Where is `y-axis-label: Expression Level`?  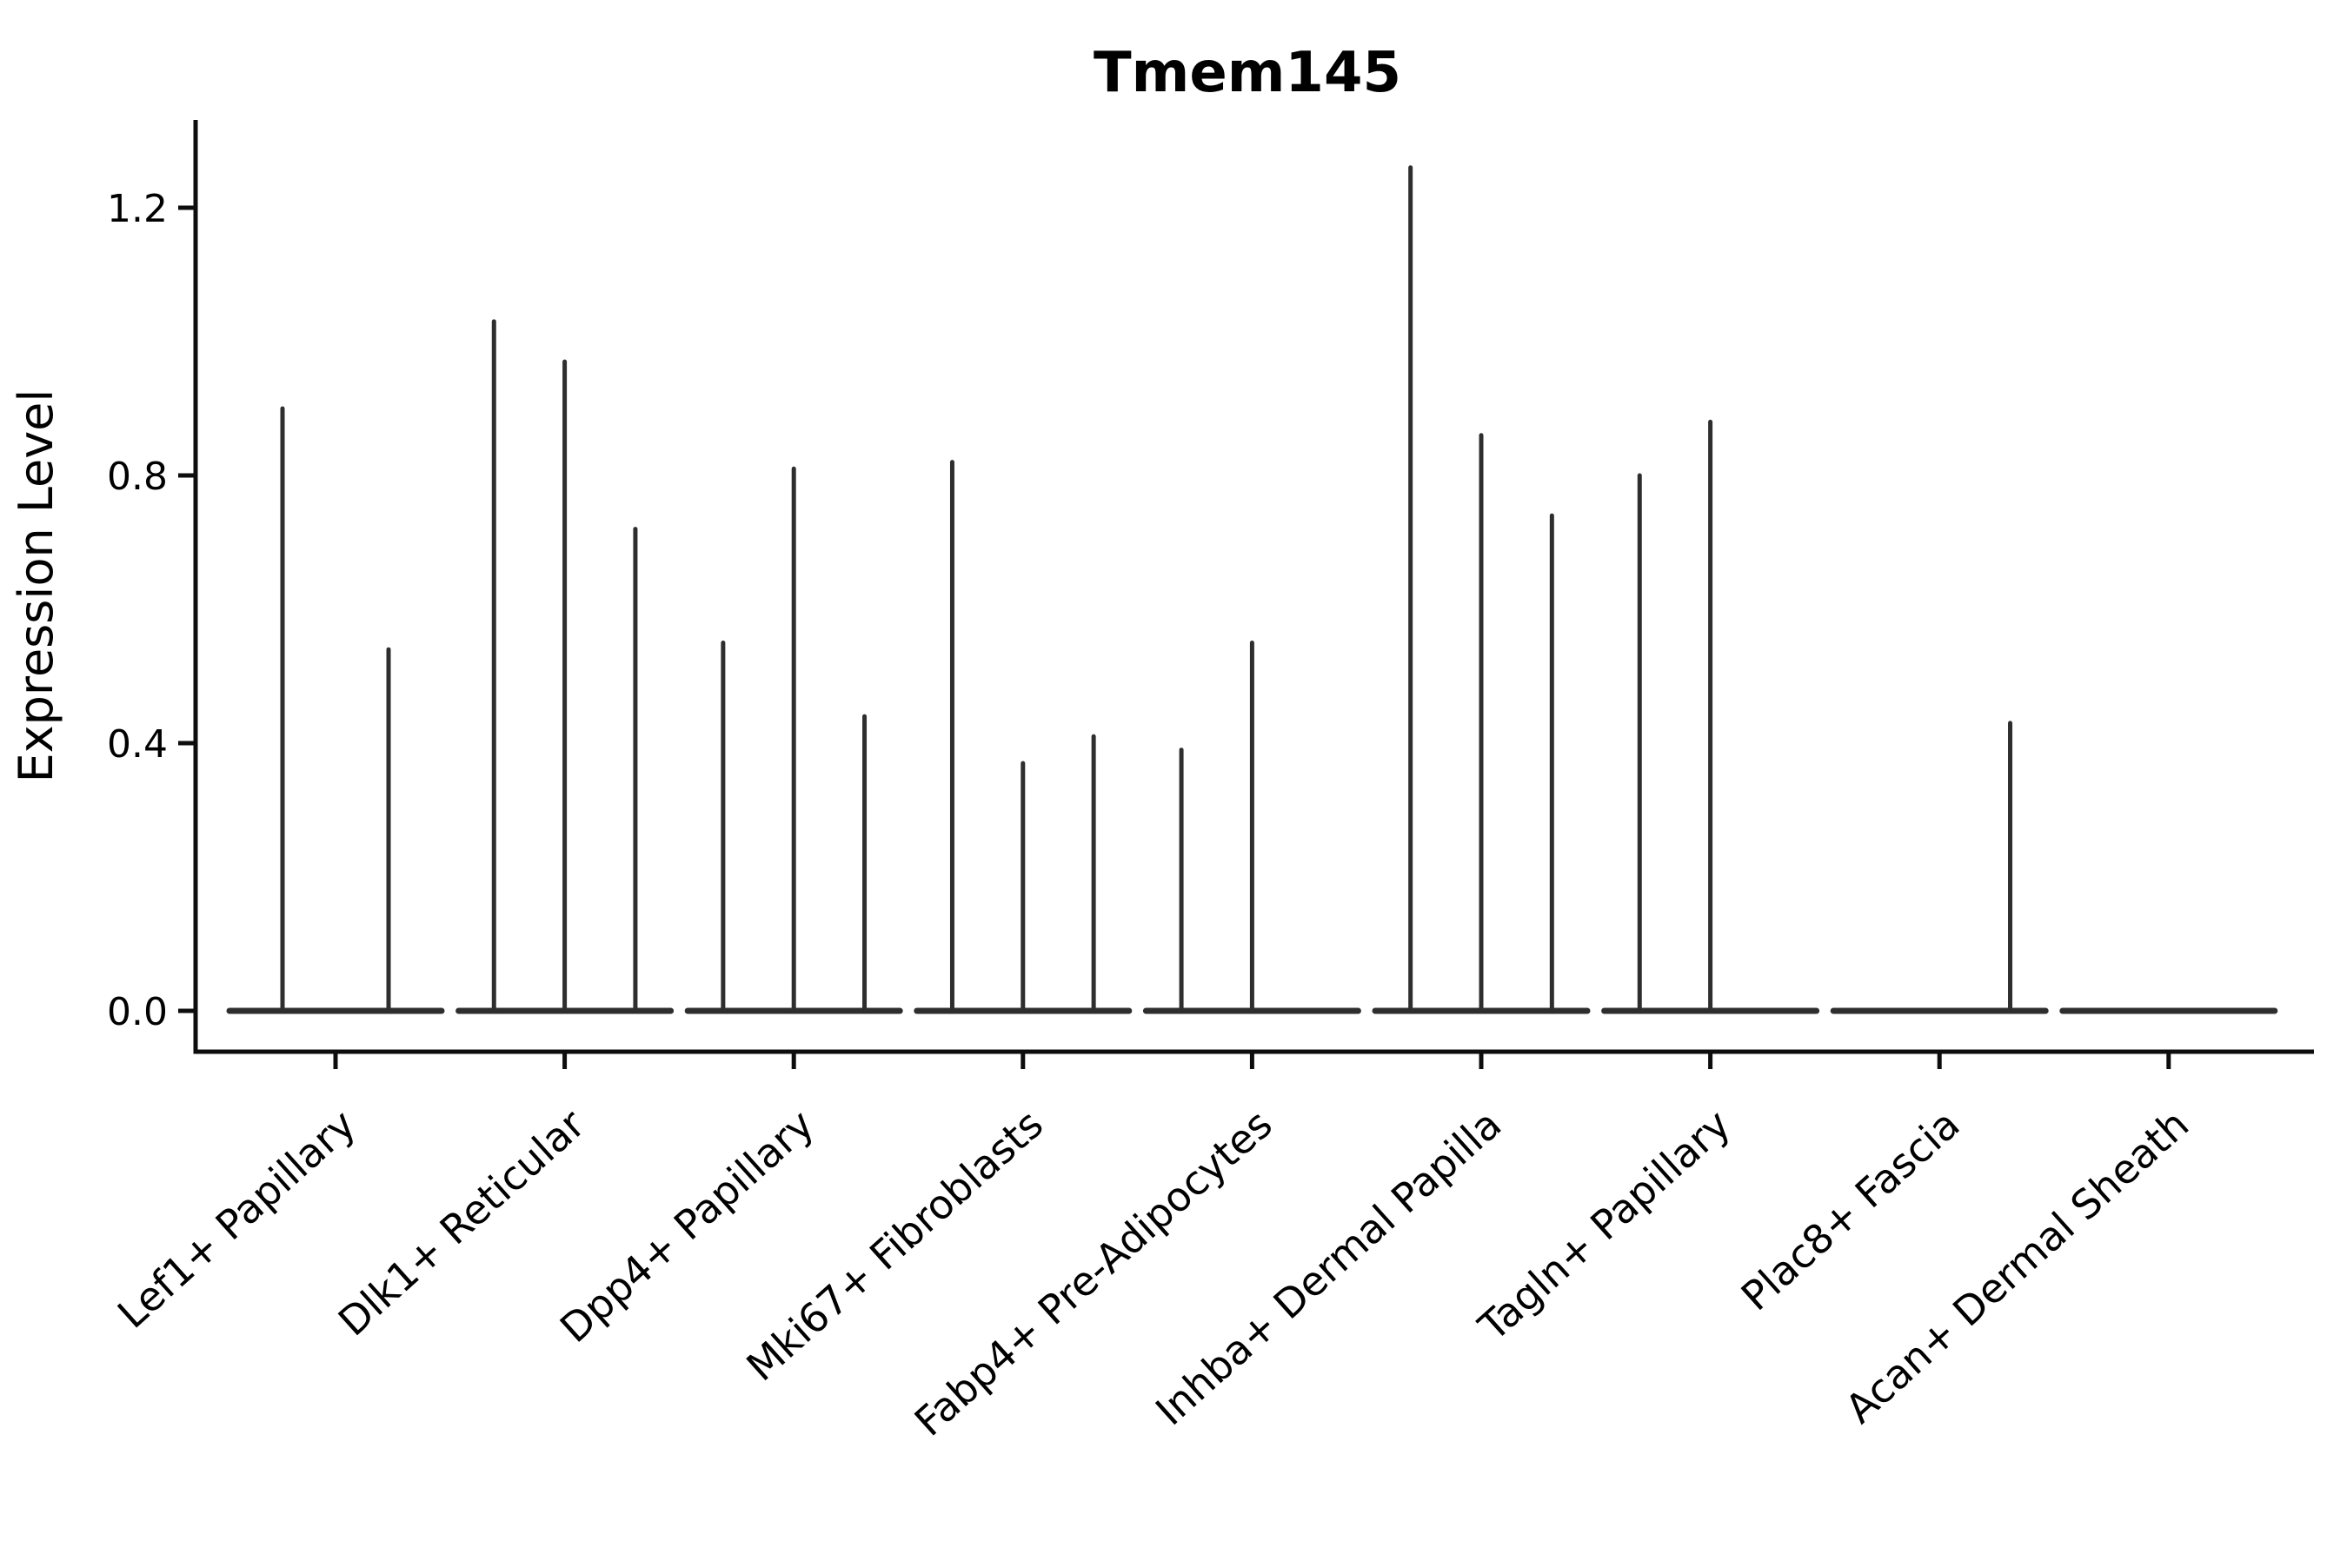 y-axis-label: Expression Level is located at coordinates (36, 586).